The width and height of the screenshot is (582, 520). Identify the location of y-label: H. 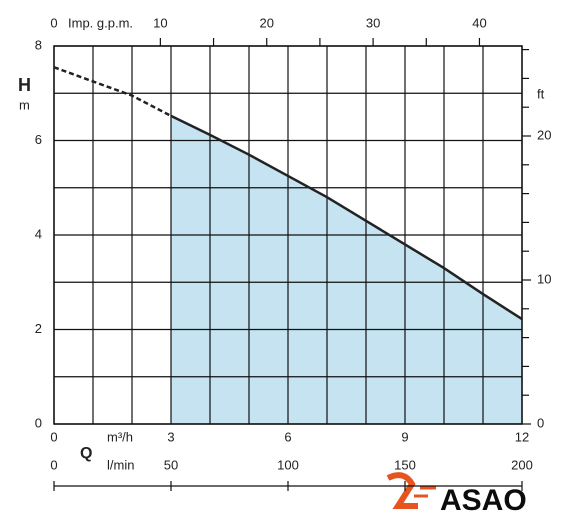
(24, 85).